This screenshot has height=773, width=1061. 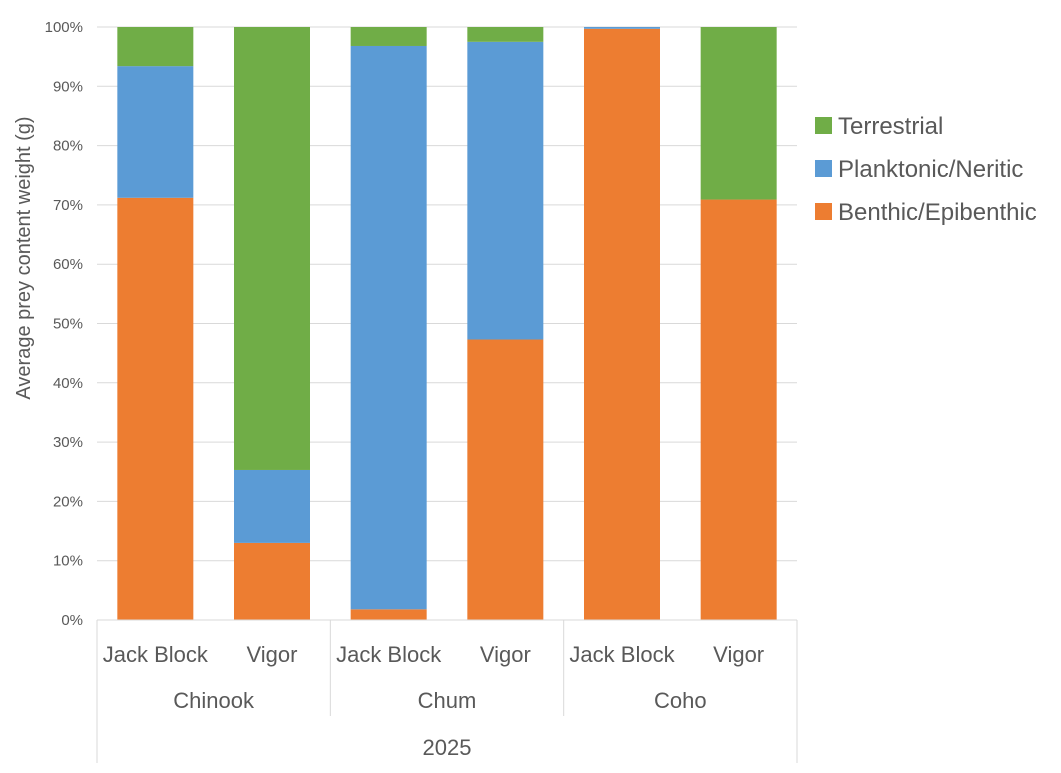 What do you see at coordinates (64, 27) in the screenshot?
I see `y-tick-label: 100%` at bounding box center [64, 27].